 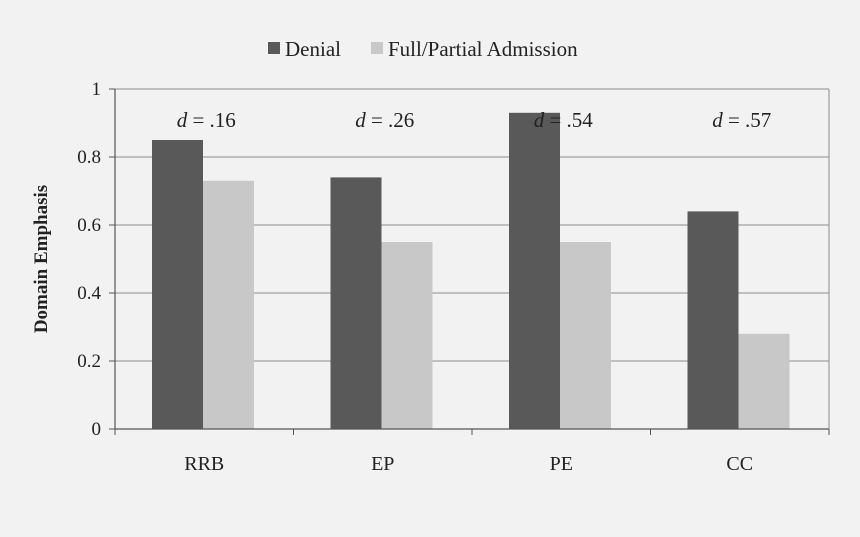 I want to click on y-tick-label: 1, so click(x=97, y=89).